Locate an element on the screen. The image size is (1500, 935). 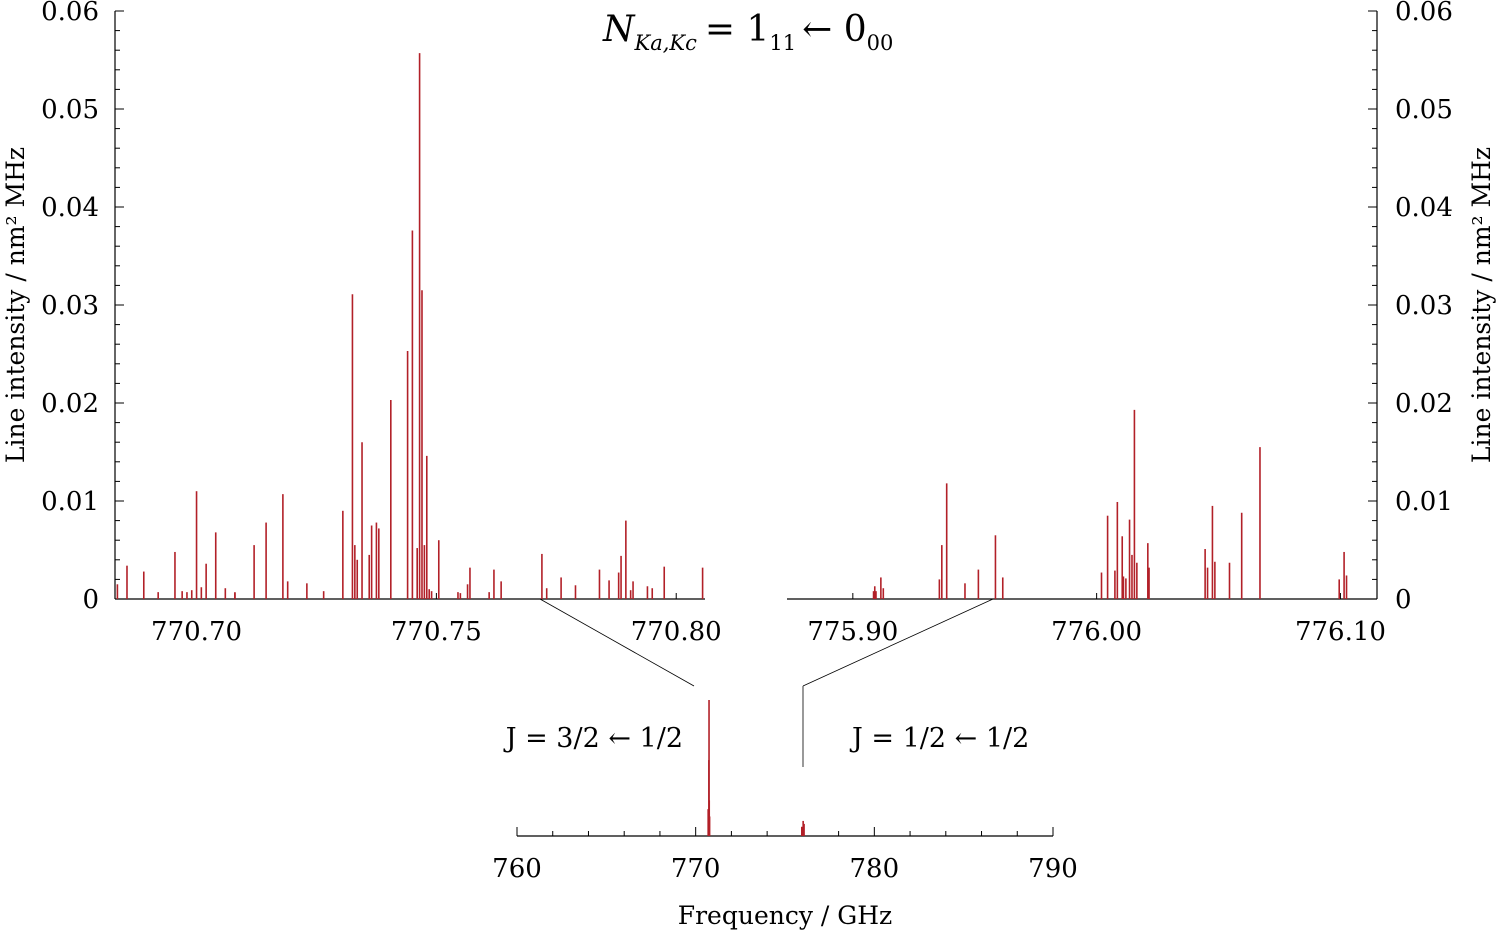
annotation-j-3-2: J = 3/2 ← 1/2 is located at coordinates (593, 738).